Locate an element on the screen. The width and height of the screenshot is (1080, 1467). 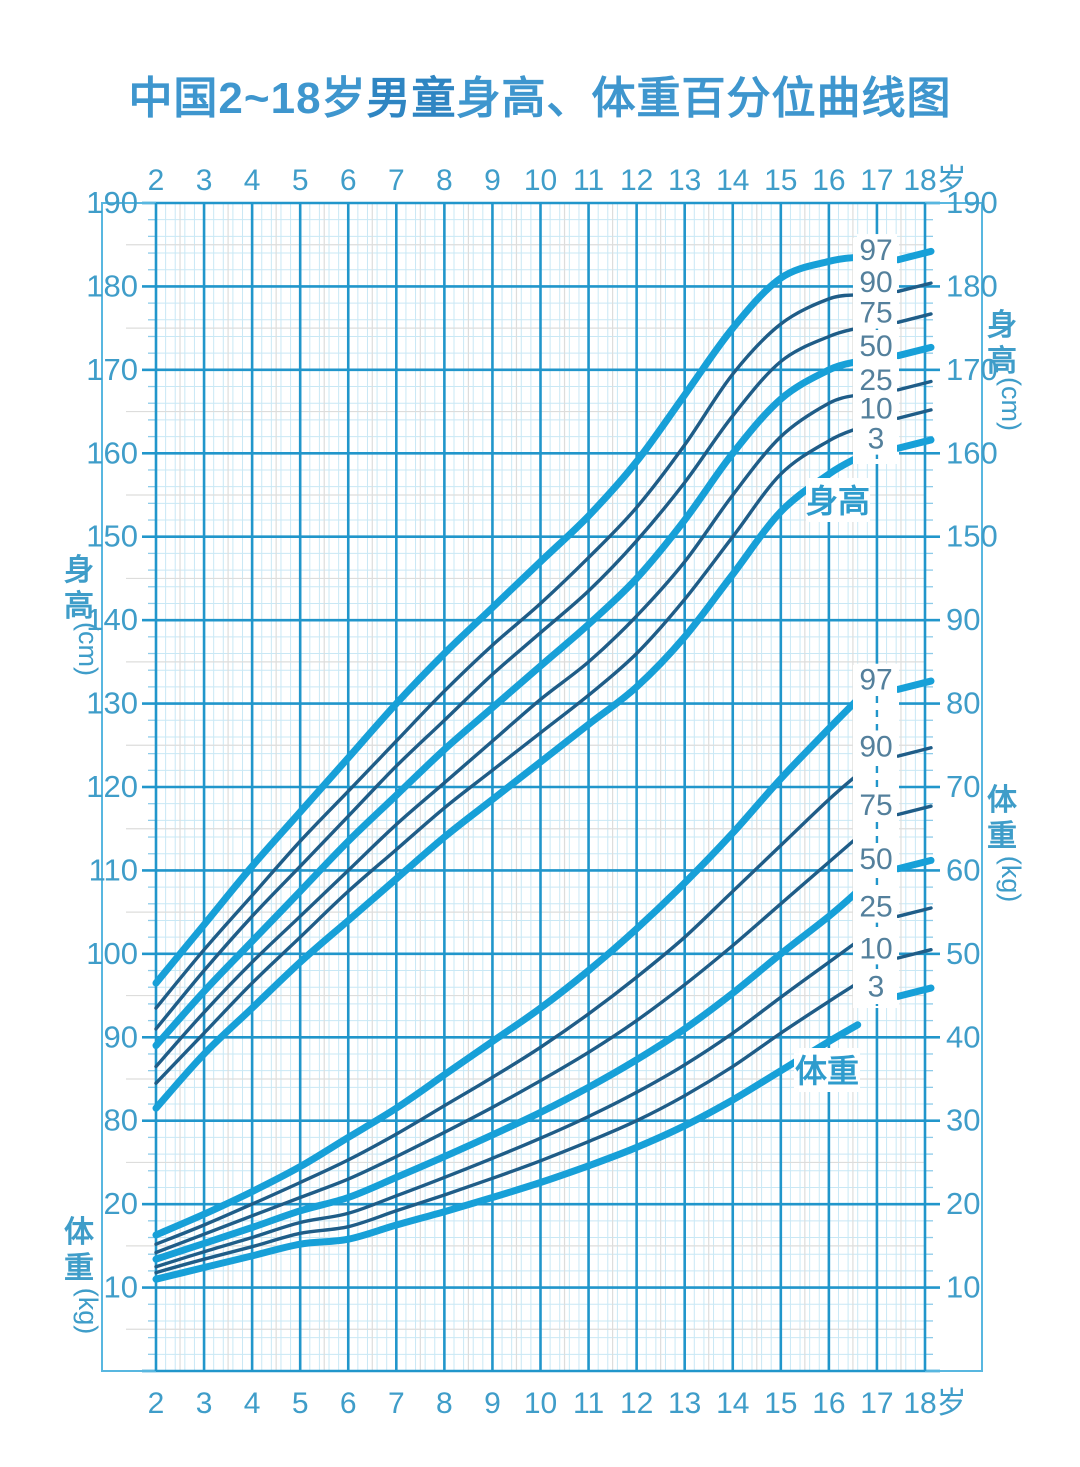
svg-text: 3 is located at coordinates (204, 1403).